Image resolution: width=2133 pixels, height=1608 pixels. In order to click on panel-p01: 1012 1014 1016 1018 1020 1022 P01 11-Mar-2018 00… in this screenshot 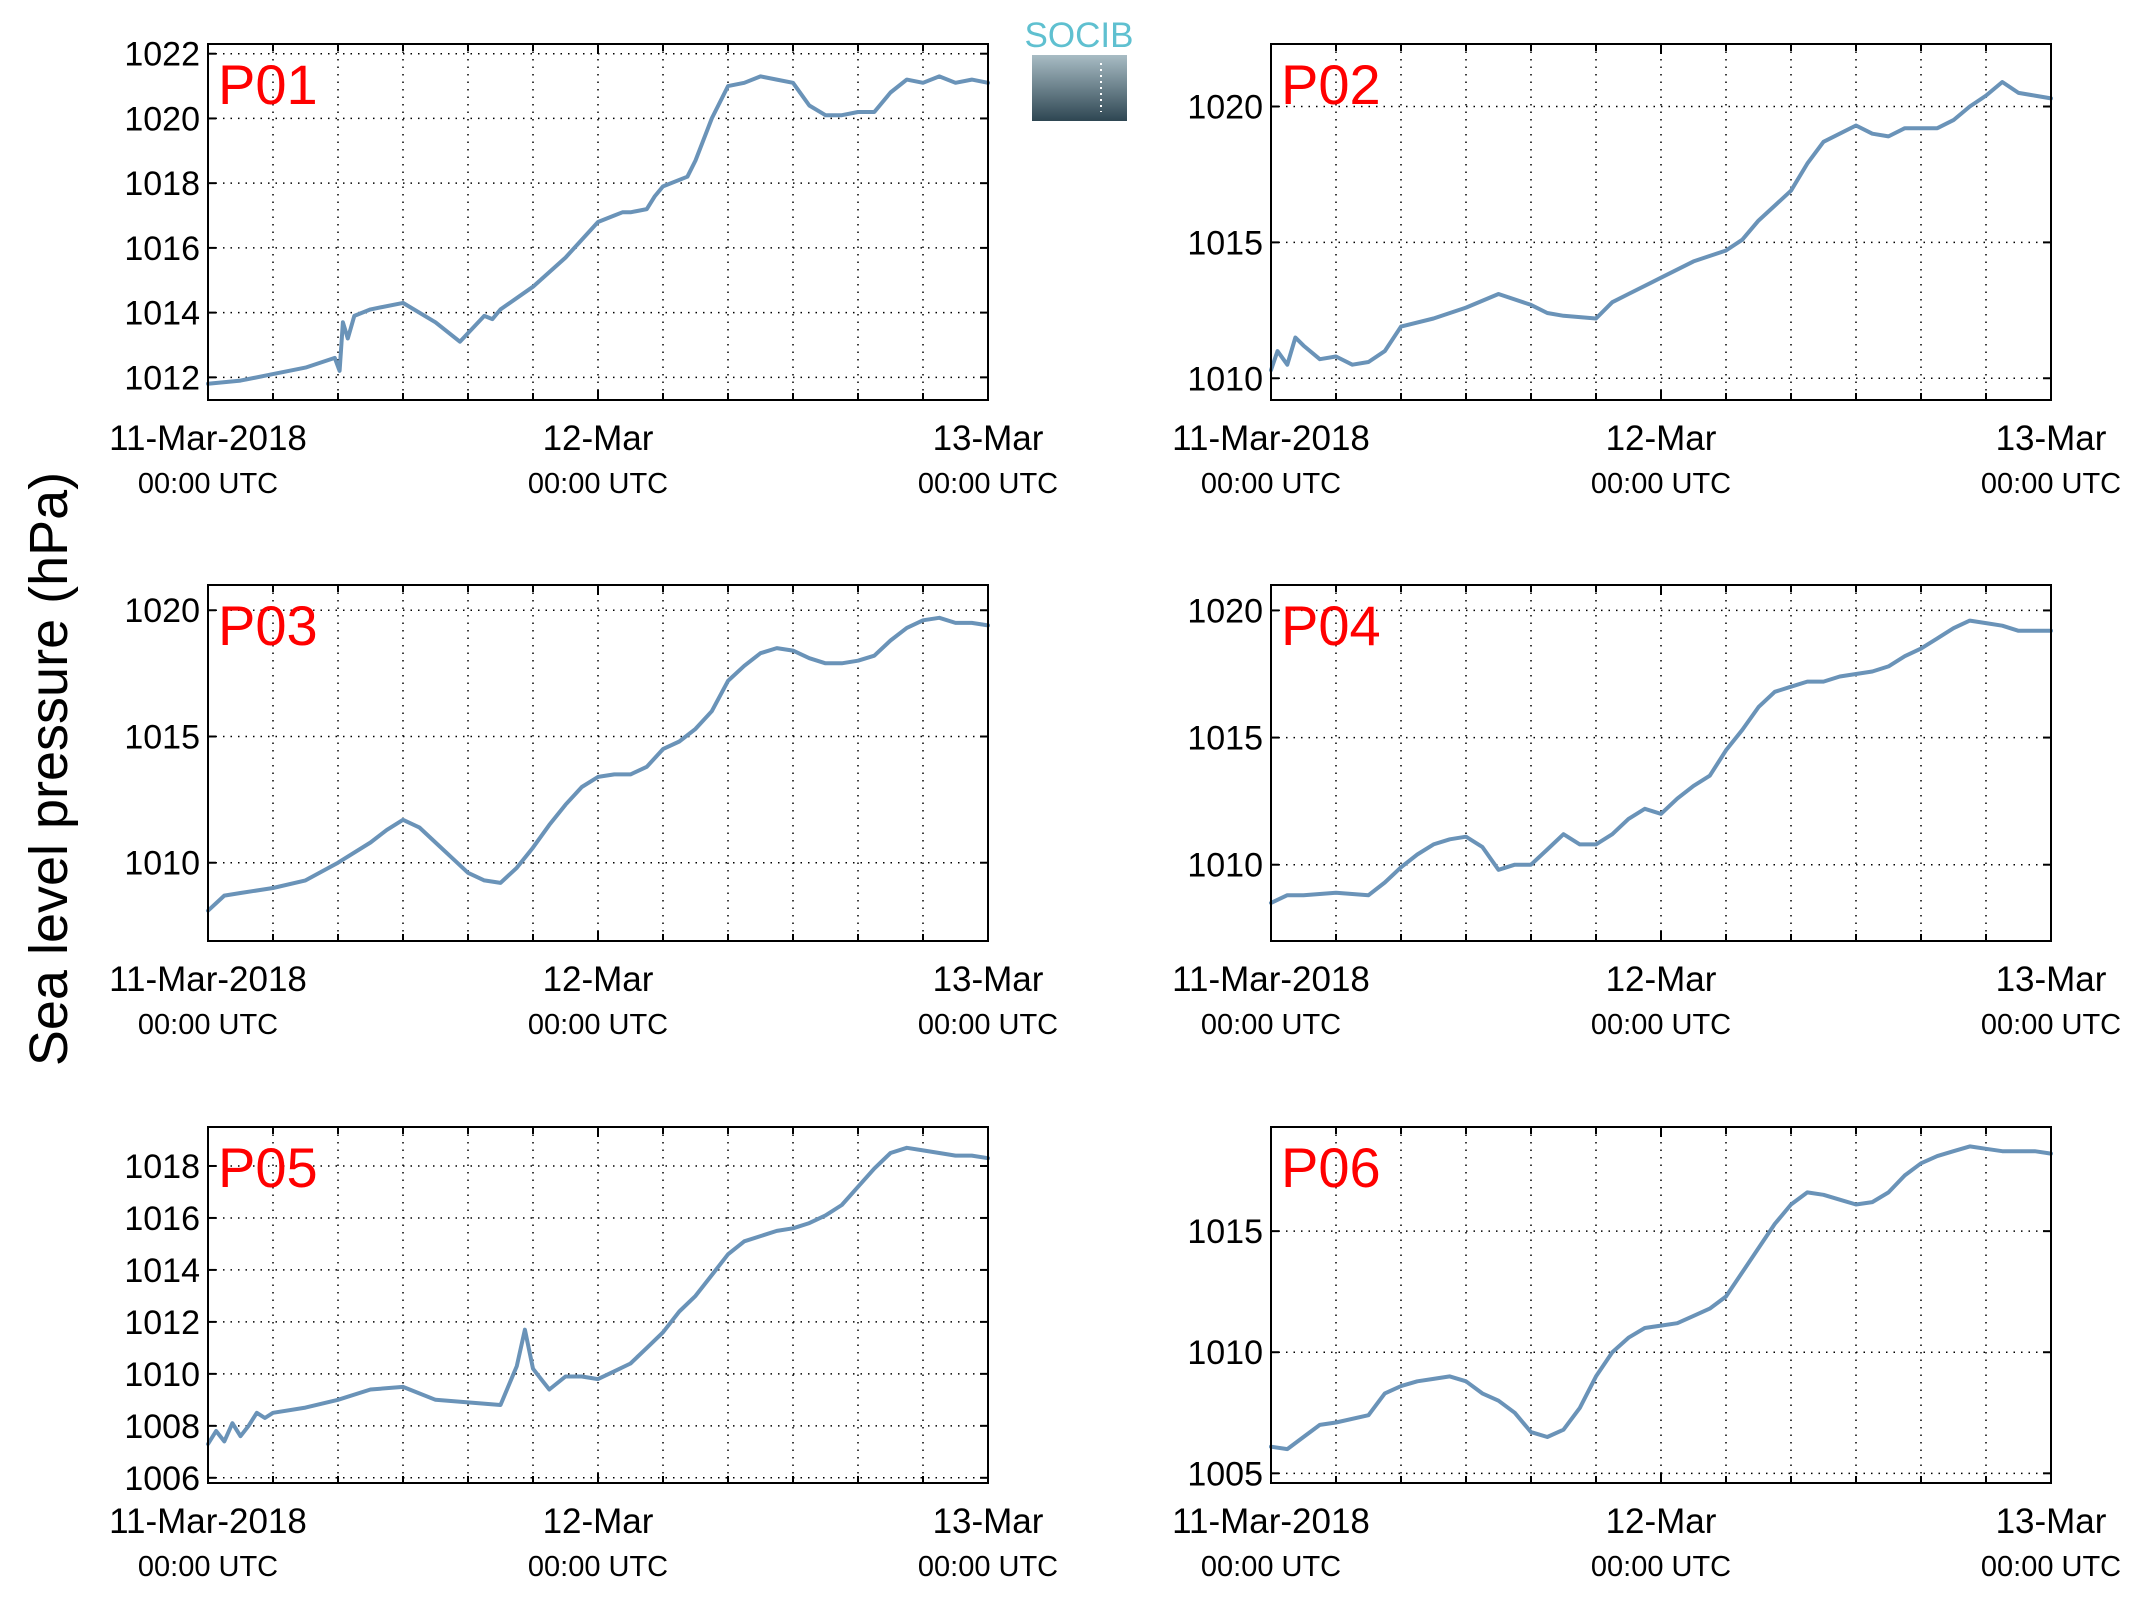, I will do `click(583, 268)`.